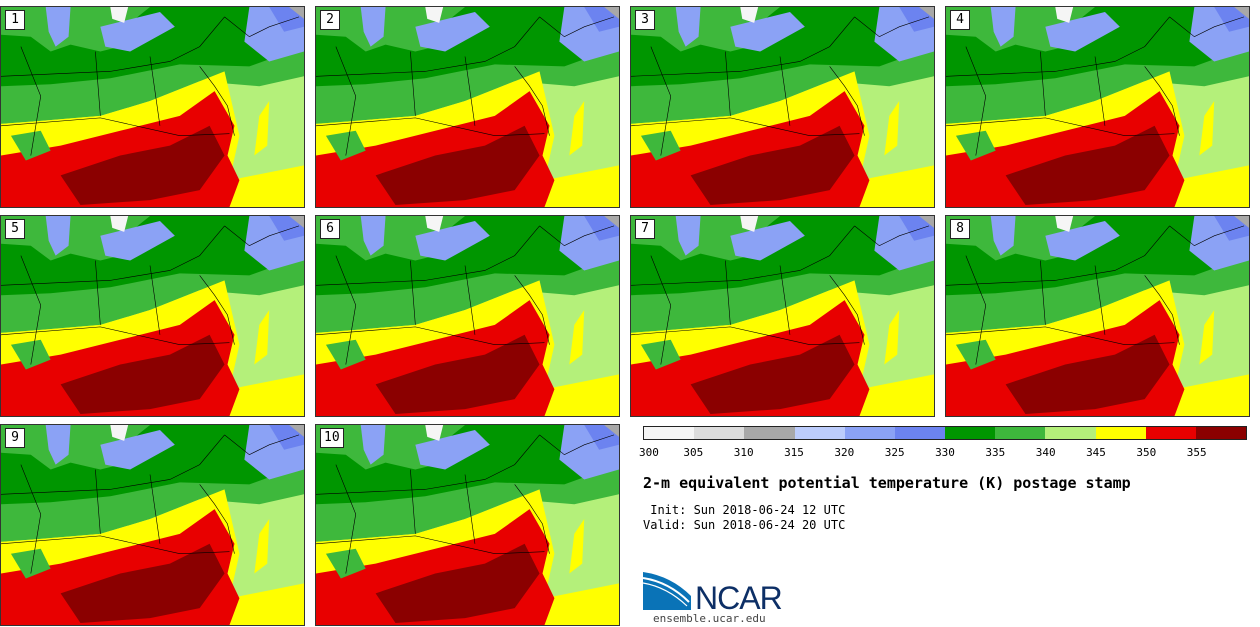 The image size is (1260, 627). What do you see at coordinates (744, 510) in the screenshot?
I see `init-time: Init: Sun 2018-06-24 12 UTC` at bounding box center [744, 510].